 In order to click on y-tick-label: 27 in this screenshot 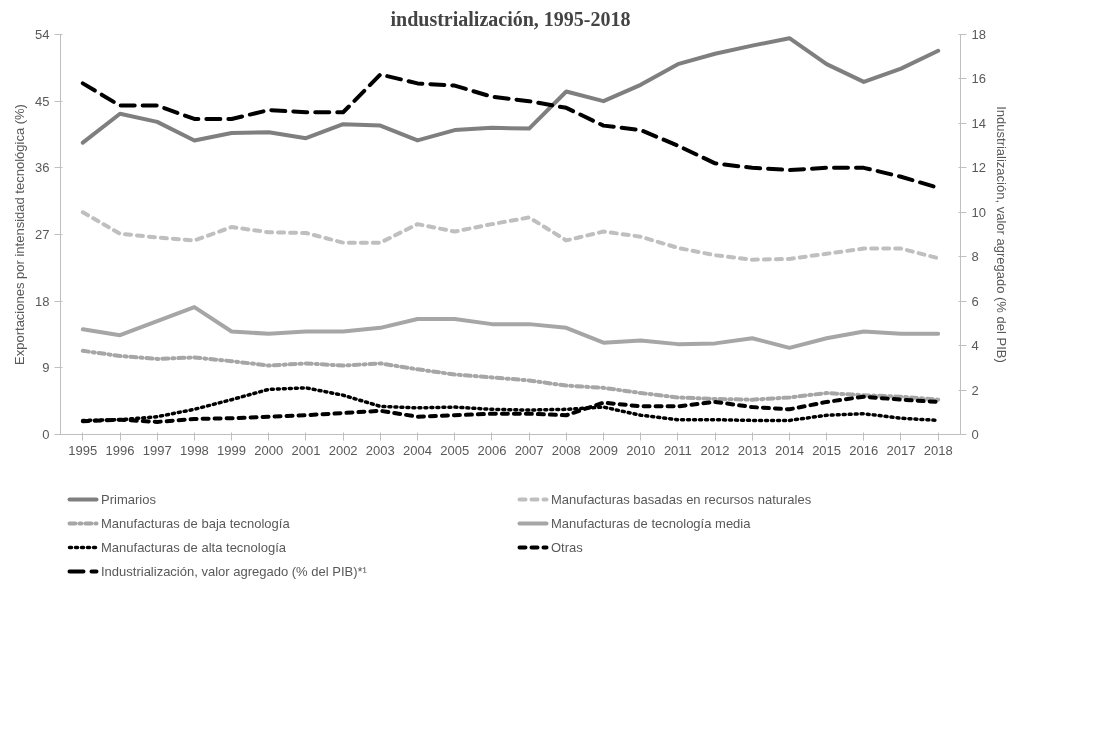, I will do `click(42, 234)`.